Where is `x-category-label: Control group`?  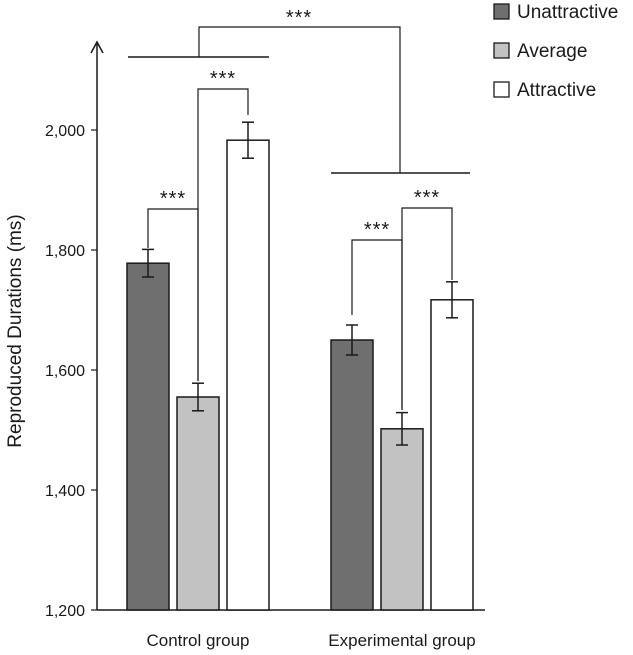 x-category-label: Control group is located at coordinates (197, 640).